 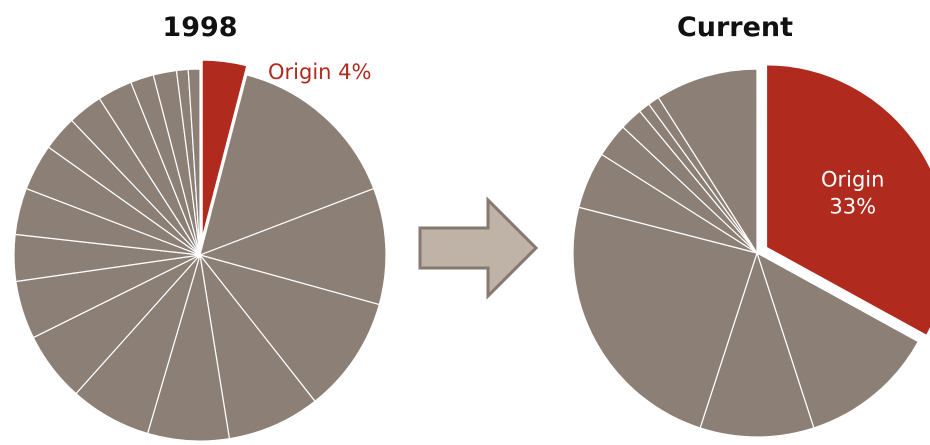 I want to click on right-arrow-icon, so click(x=478, y=248).